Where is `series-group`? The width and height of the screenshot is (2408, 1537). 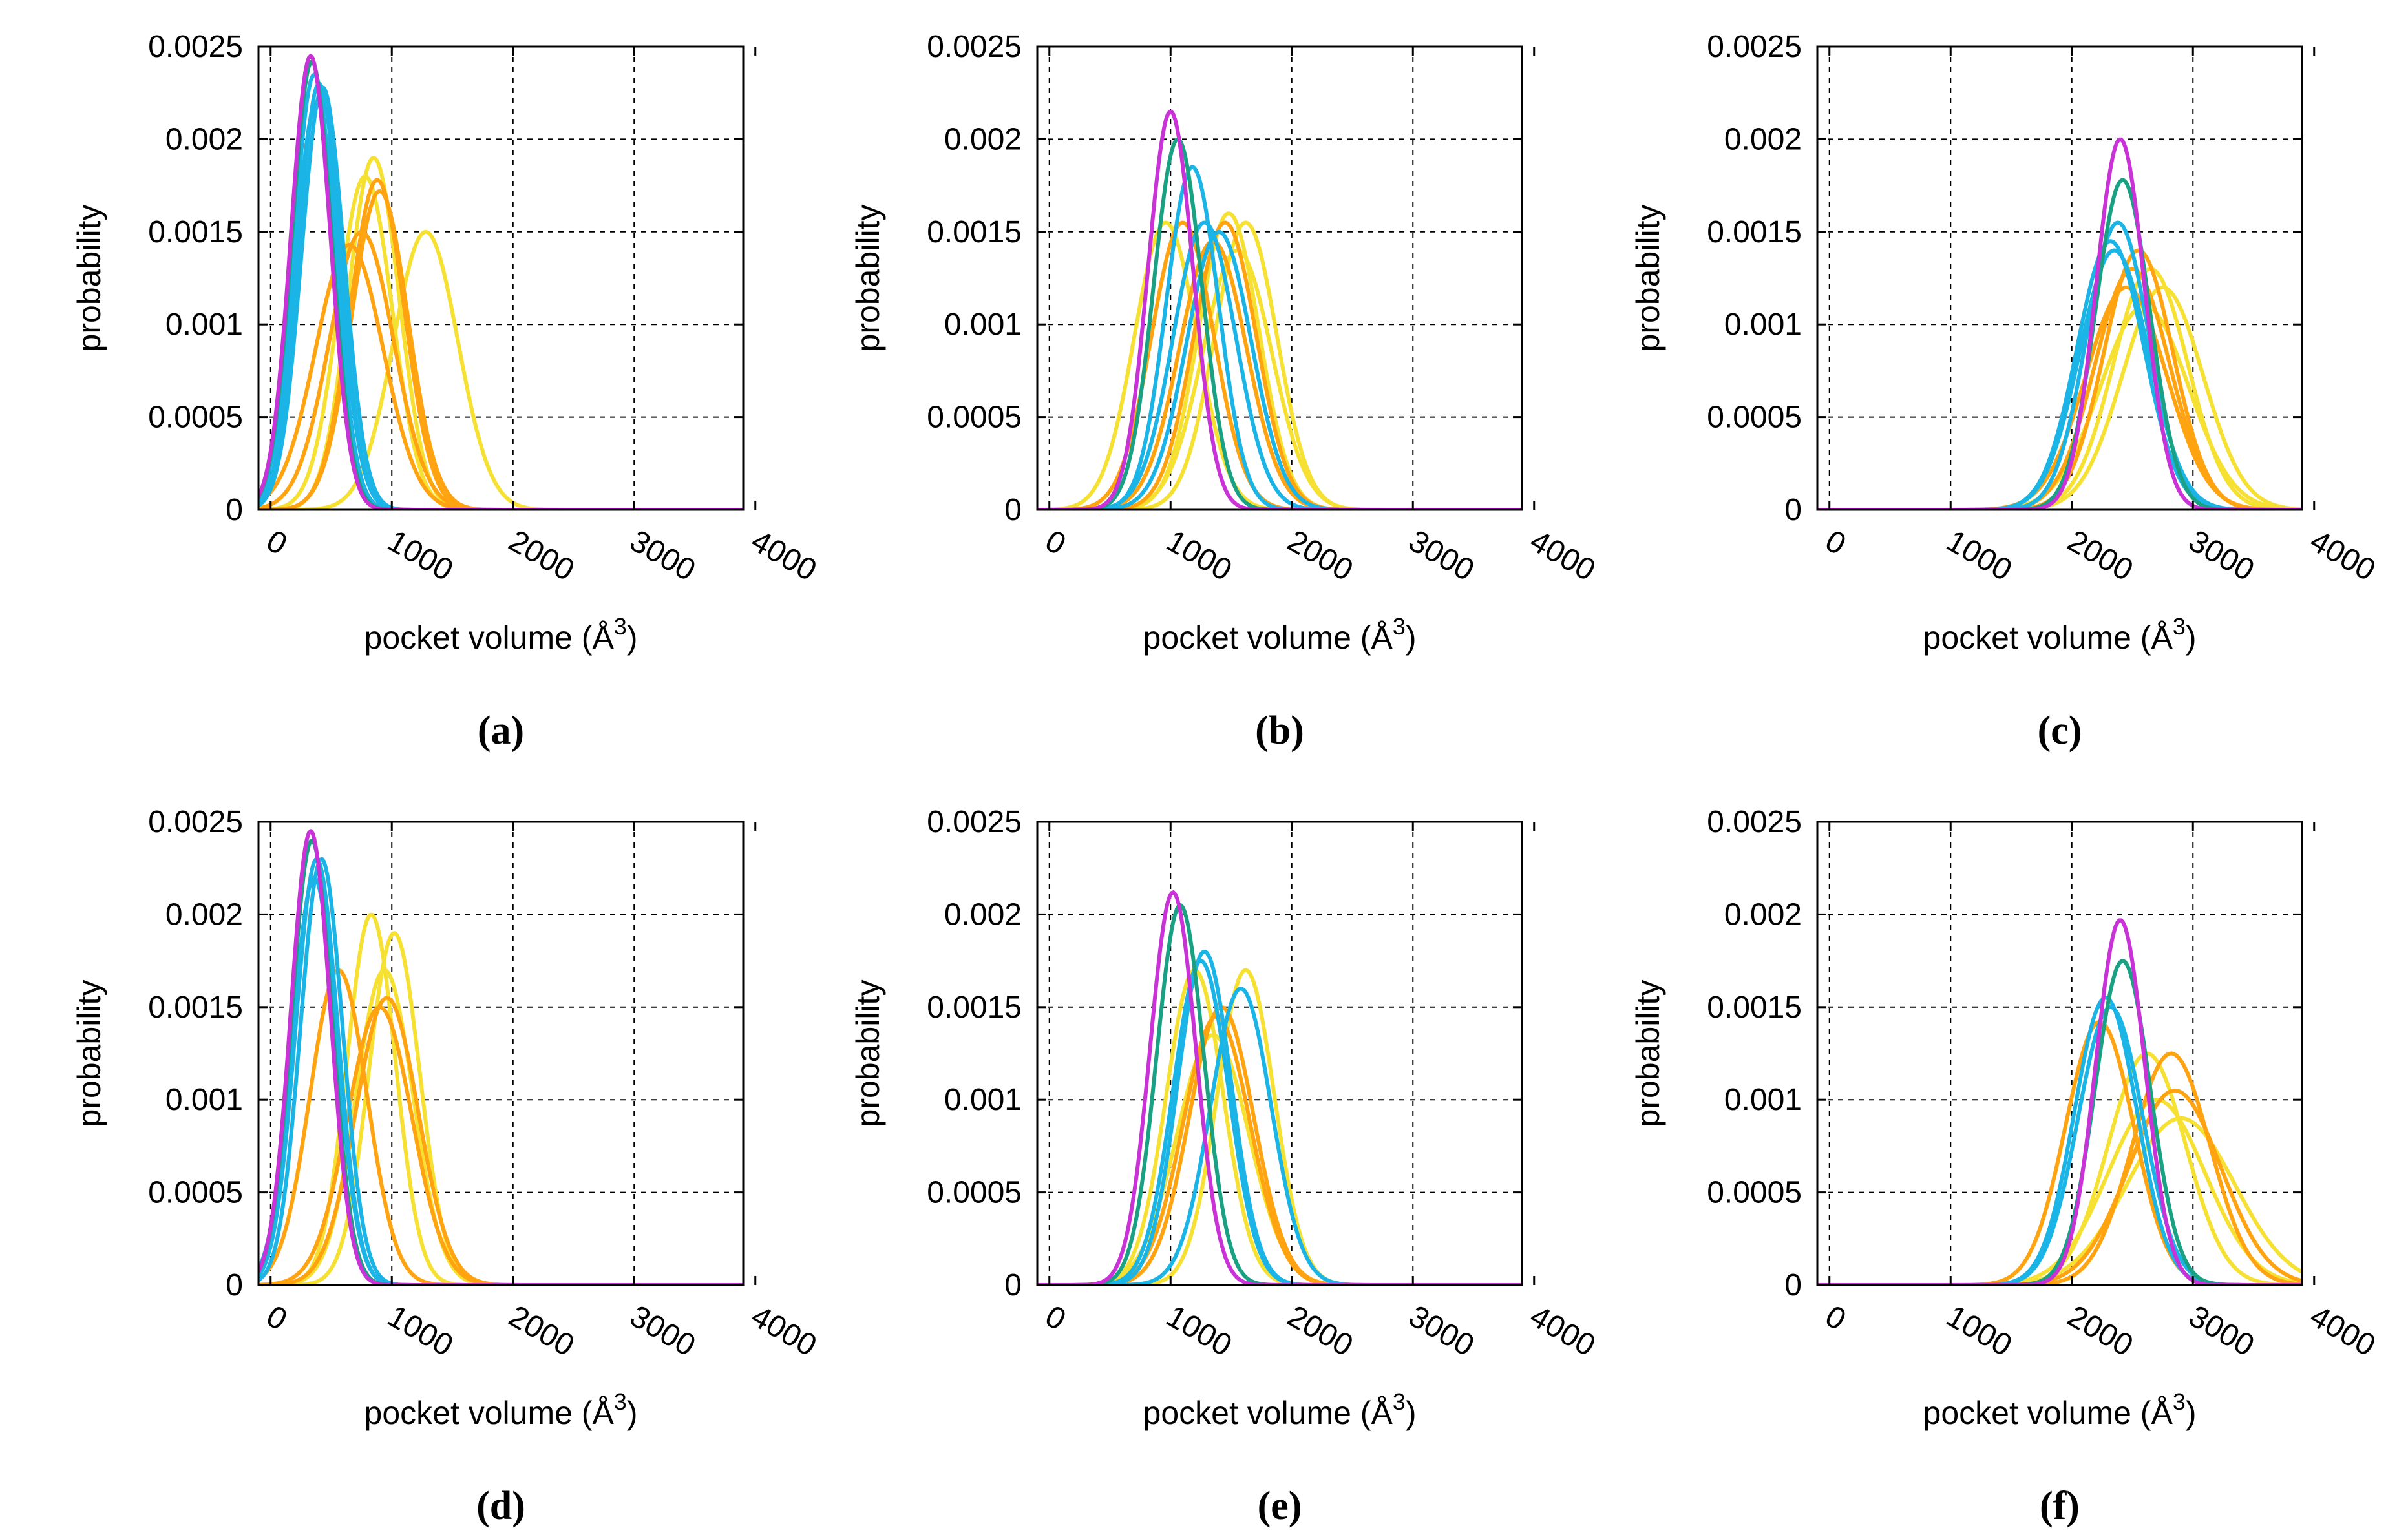 series-group is located at coordinates (1279, 309).